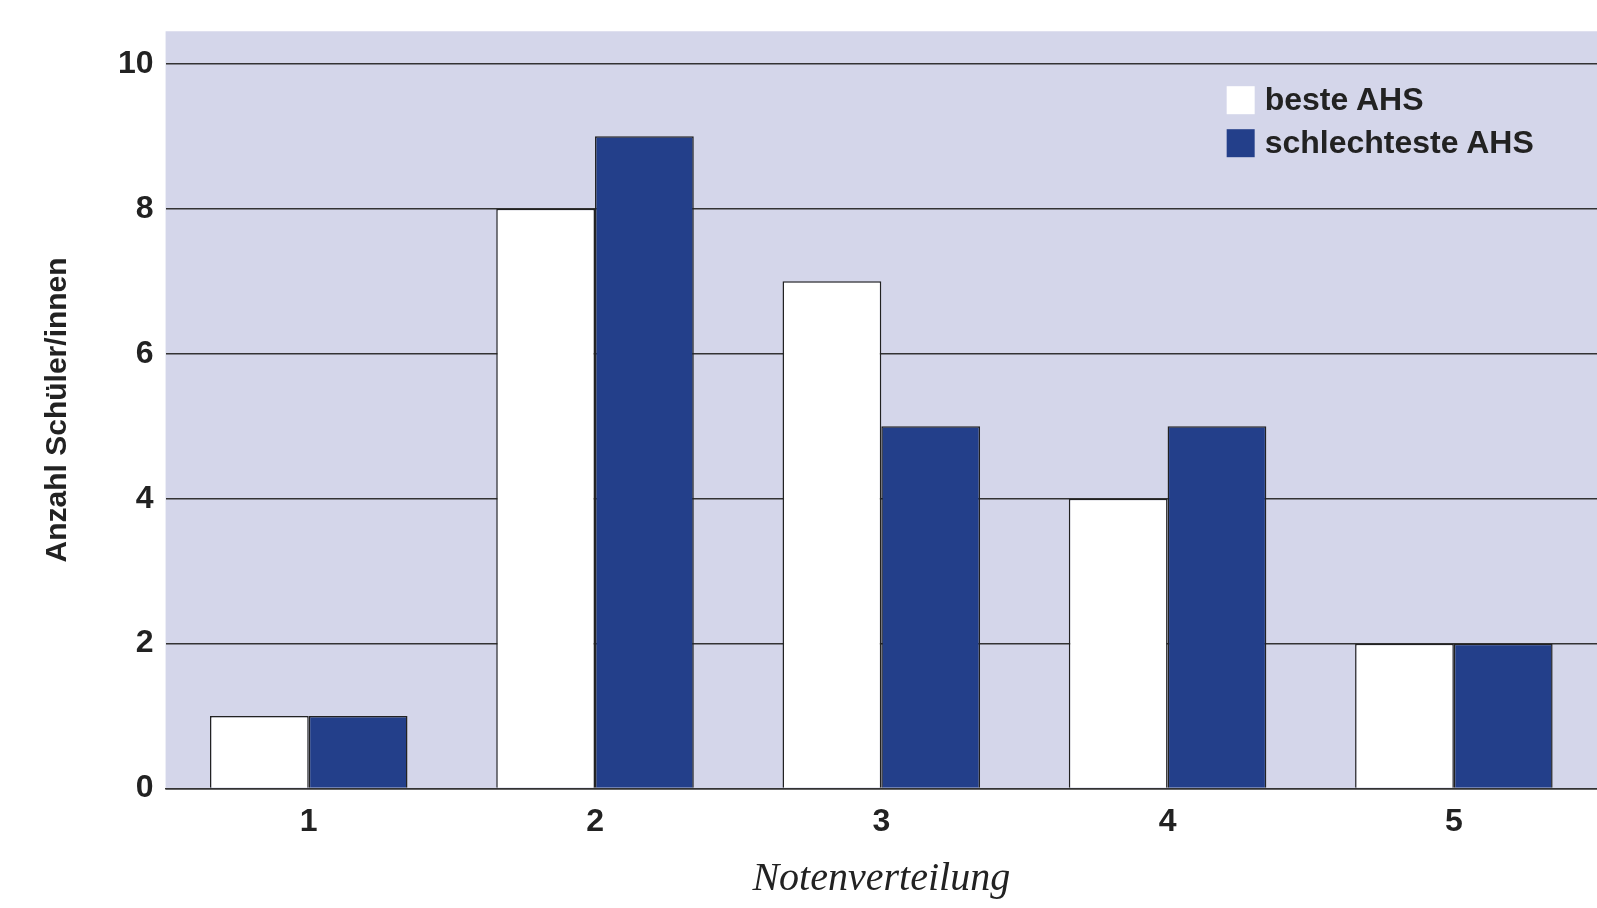 The width and height of the screenshot is (1597, 908). I want to click on x-axis-title: Notenverteilung, so click(881, 876).